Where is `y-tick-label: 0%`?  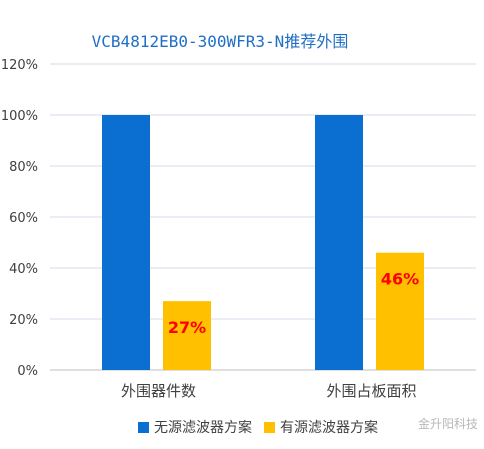
y-tick-label: 0% is located at coordinates (27, 371).